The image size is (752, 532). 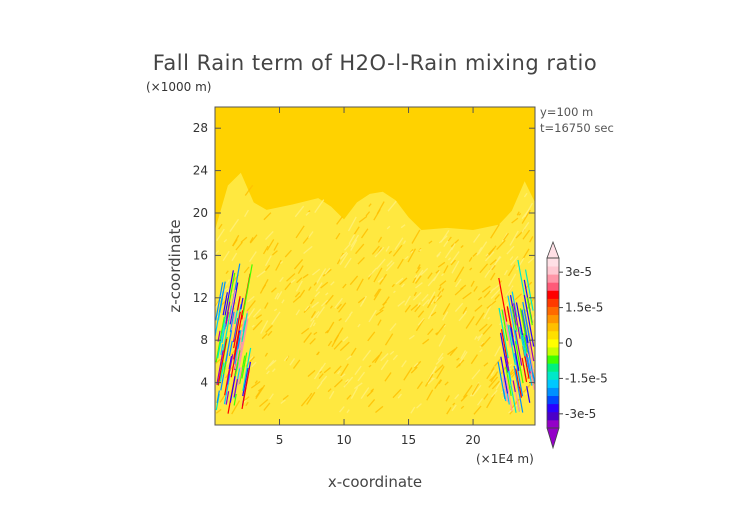 What do you see at coordinates (505, 459) in the screenshot?
I see `x-axis-unit: (×1E4 m)` at bounding box center [505, 459].